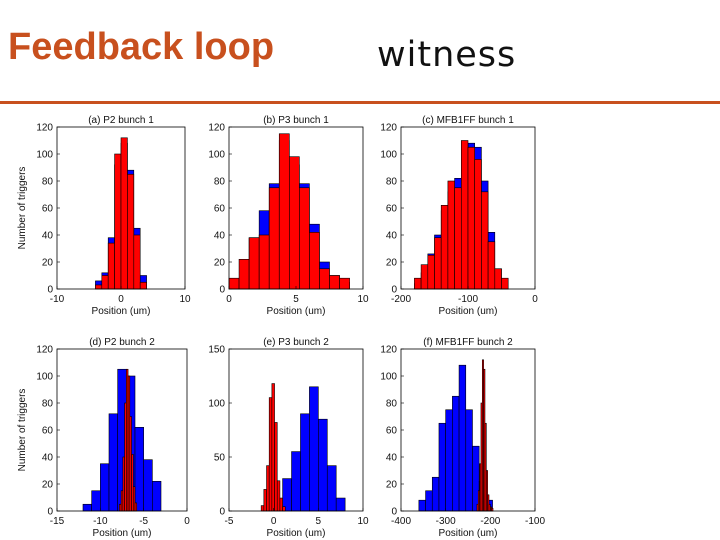 The image size is (720, 540). Describe the element at coordinates (468, 299) in the screenshot. I see `x-tick-label: -100` at that location.